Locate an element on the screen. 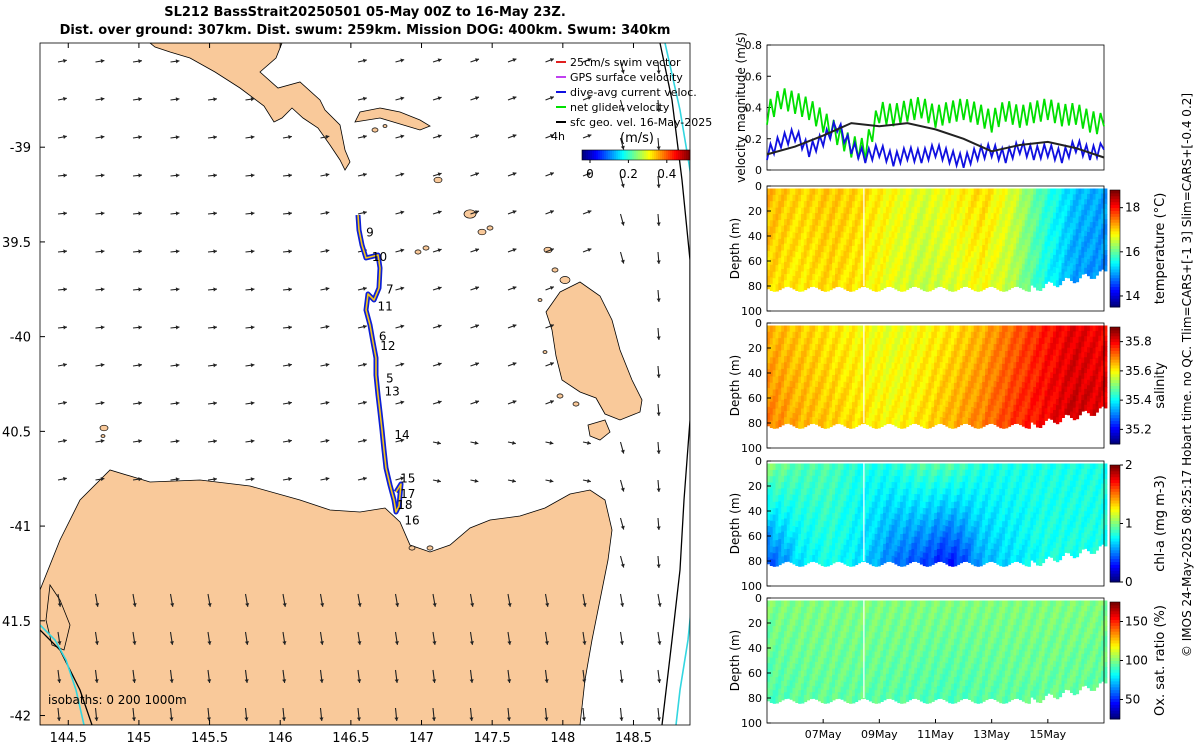  velocity-y-tick-label: 0 is located at coordinates (758, 170).